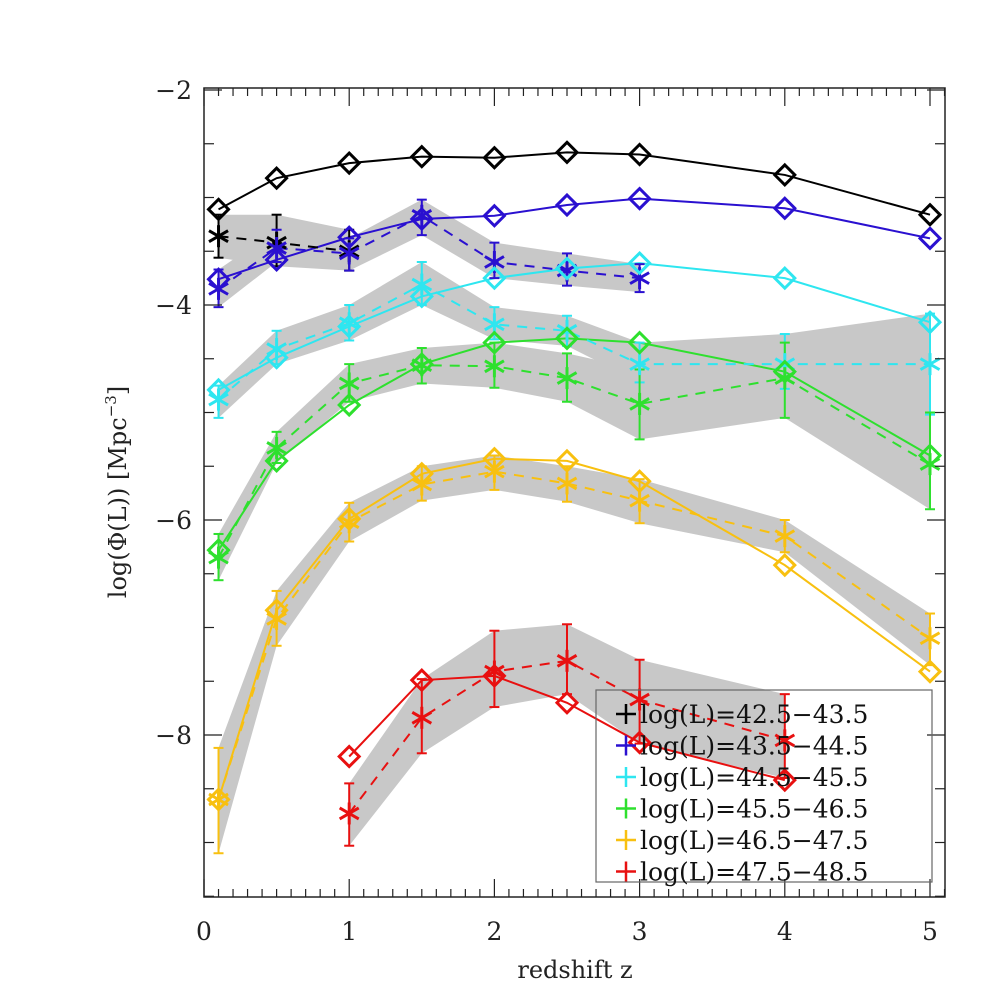 This screenshot has width=1000, height=1000. What do you see at coordinates (173, 90) in the screenshot?
I see `y-tick-label: −2` at bounding box center [173, 90].